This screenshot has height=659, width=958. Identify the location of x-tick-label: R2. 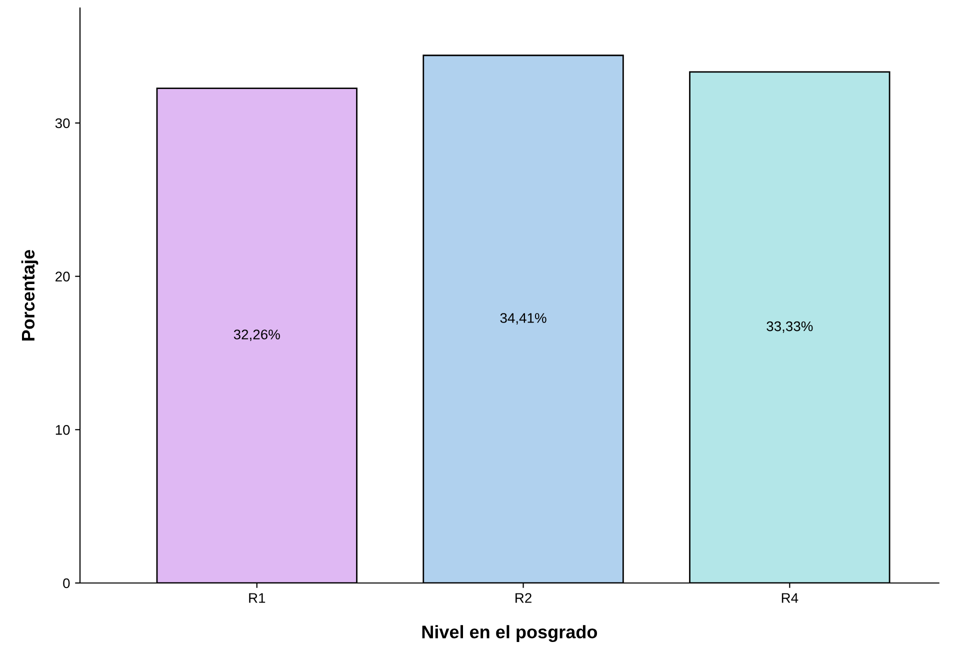
(524, 598).